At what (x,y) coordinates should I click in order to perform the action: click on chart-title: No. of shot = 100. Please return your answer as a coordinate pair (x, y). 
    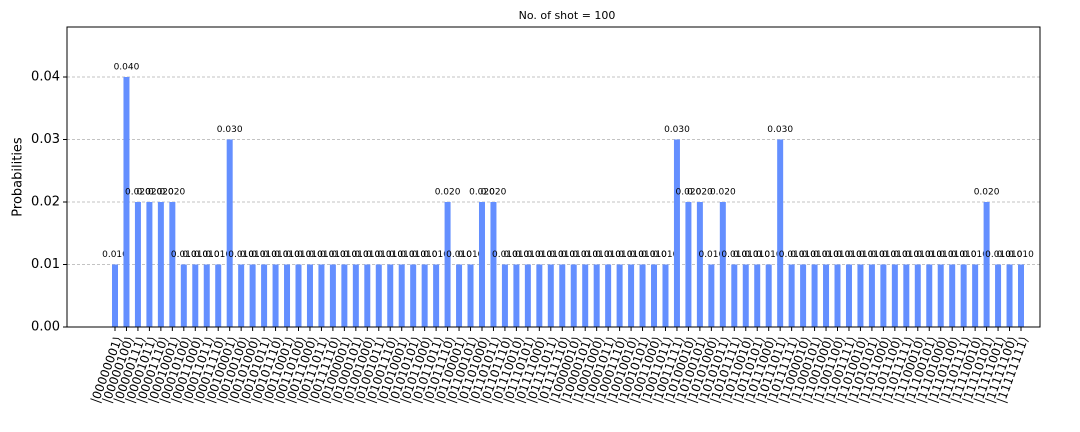
    Looking at the image, I should click on (567, 15).